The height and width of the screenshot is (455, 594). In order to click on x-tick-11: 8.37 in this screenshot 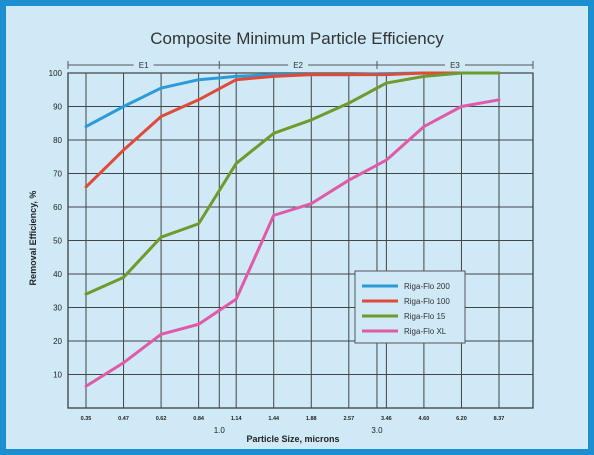, I will do `click(499, 419)`.